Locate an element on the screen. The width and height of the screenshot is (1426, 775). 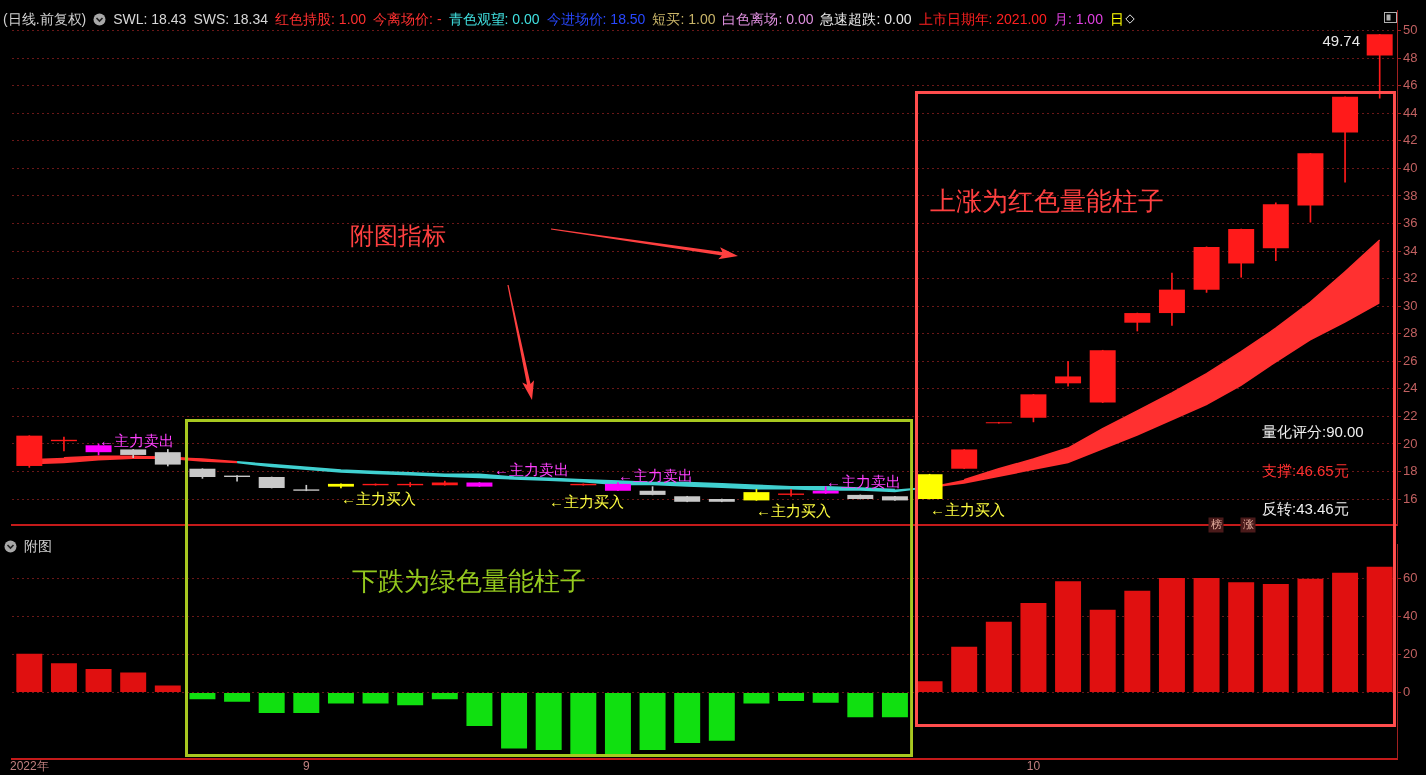
y-tick-label: 46 is located at coordinates (1410, 85).